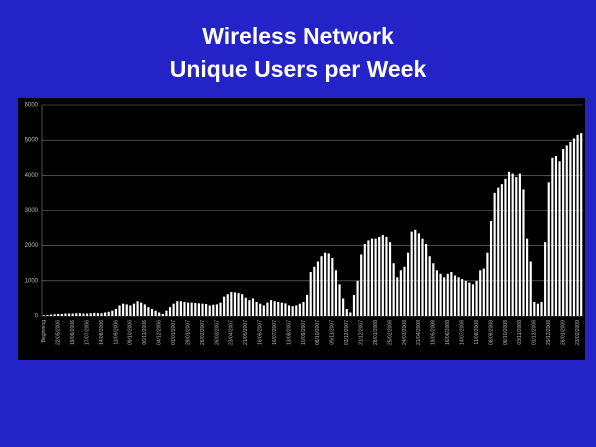 This screenshot has height=447, width=596. I want to click on chart-title: Wireless Network, so click(298, 36).